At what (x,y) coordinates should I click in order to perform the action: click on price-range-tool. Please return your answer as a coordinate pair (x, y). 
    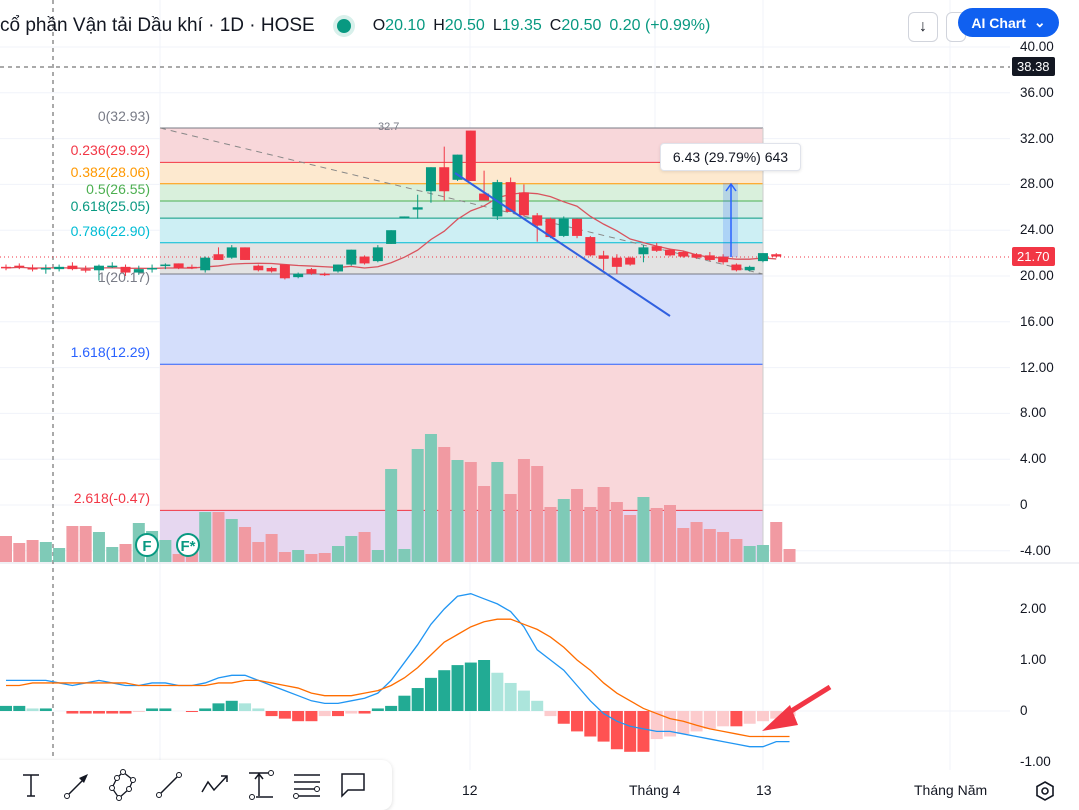
    Looking at the image, I should click on (261, 785).